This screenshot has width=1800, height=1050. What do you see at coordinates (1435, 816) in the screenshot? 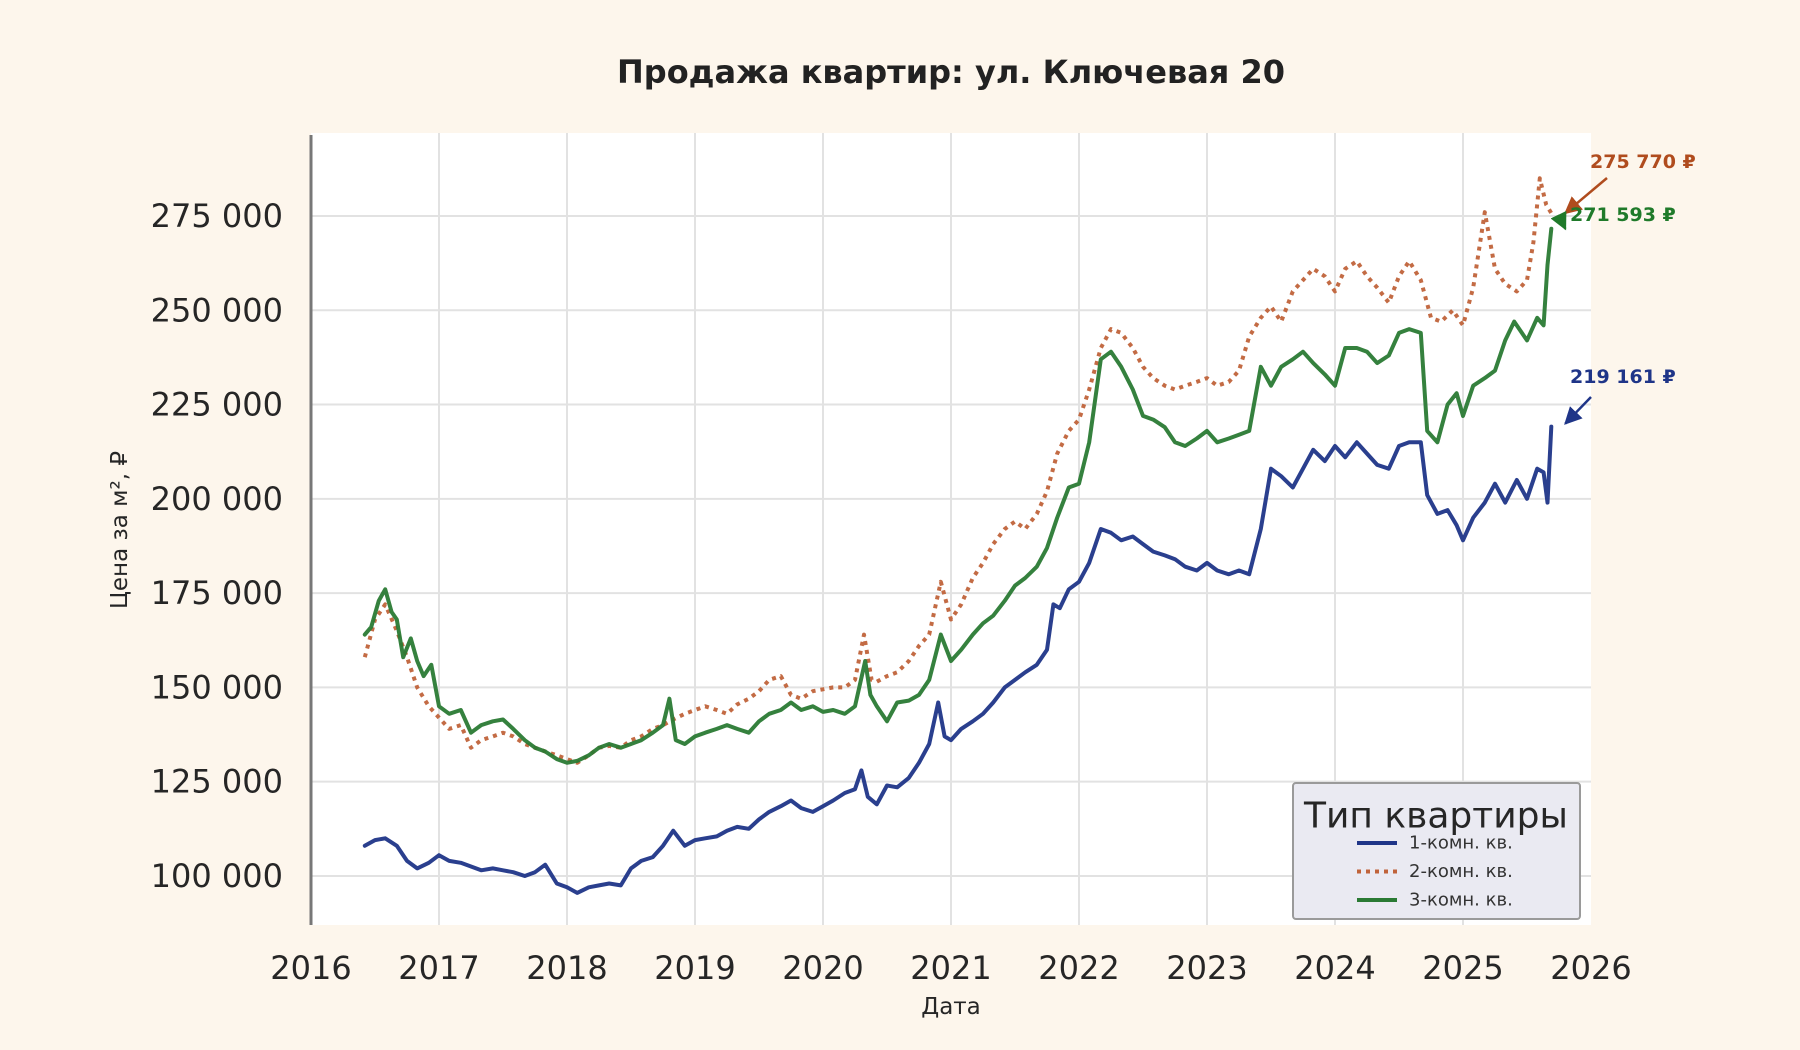
I see `legend-title: Тип квартиры` at bounding box center [1435, 816].